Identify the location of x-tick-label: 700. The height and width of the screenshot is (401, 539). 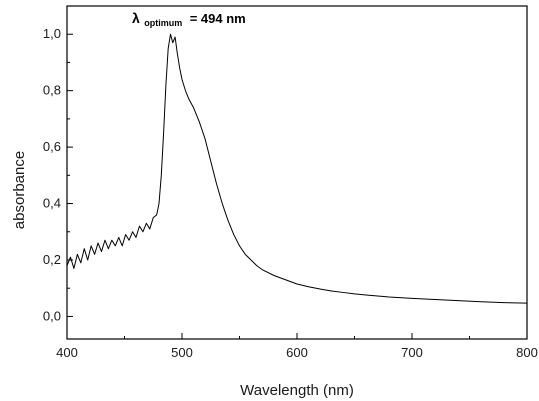
(412, 352).